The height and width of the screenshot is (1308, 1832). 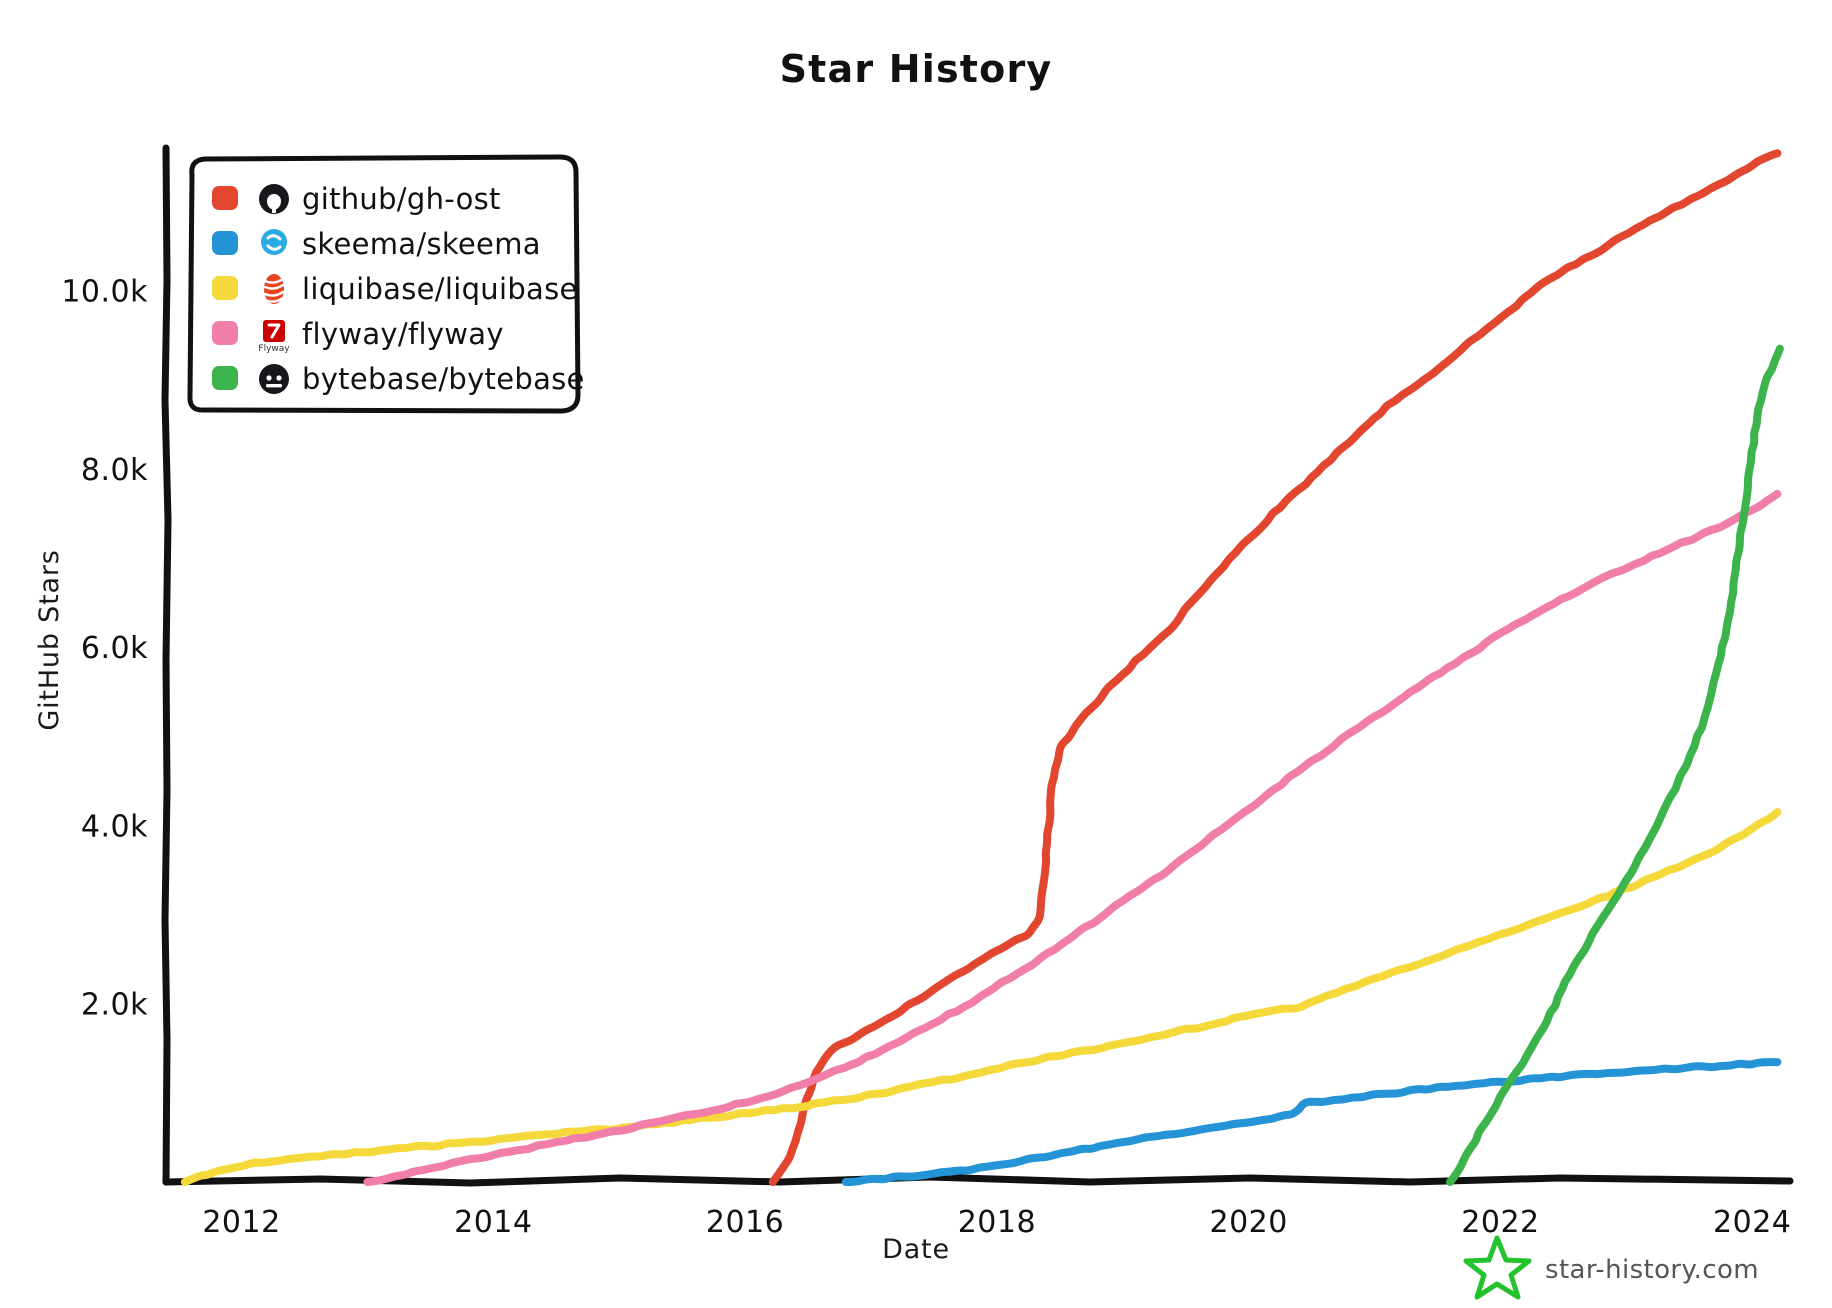 What do you see at coordinates (403, 334) in the screenshot?
I see `legend-item-label: flyway/flyway` at bounding box center [403, 334].